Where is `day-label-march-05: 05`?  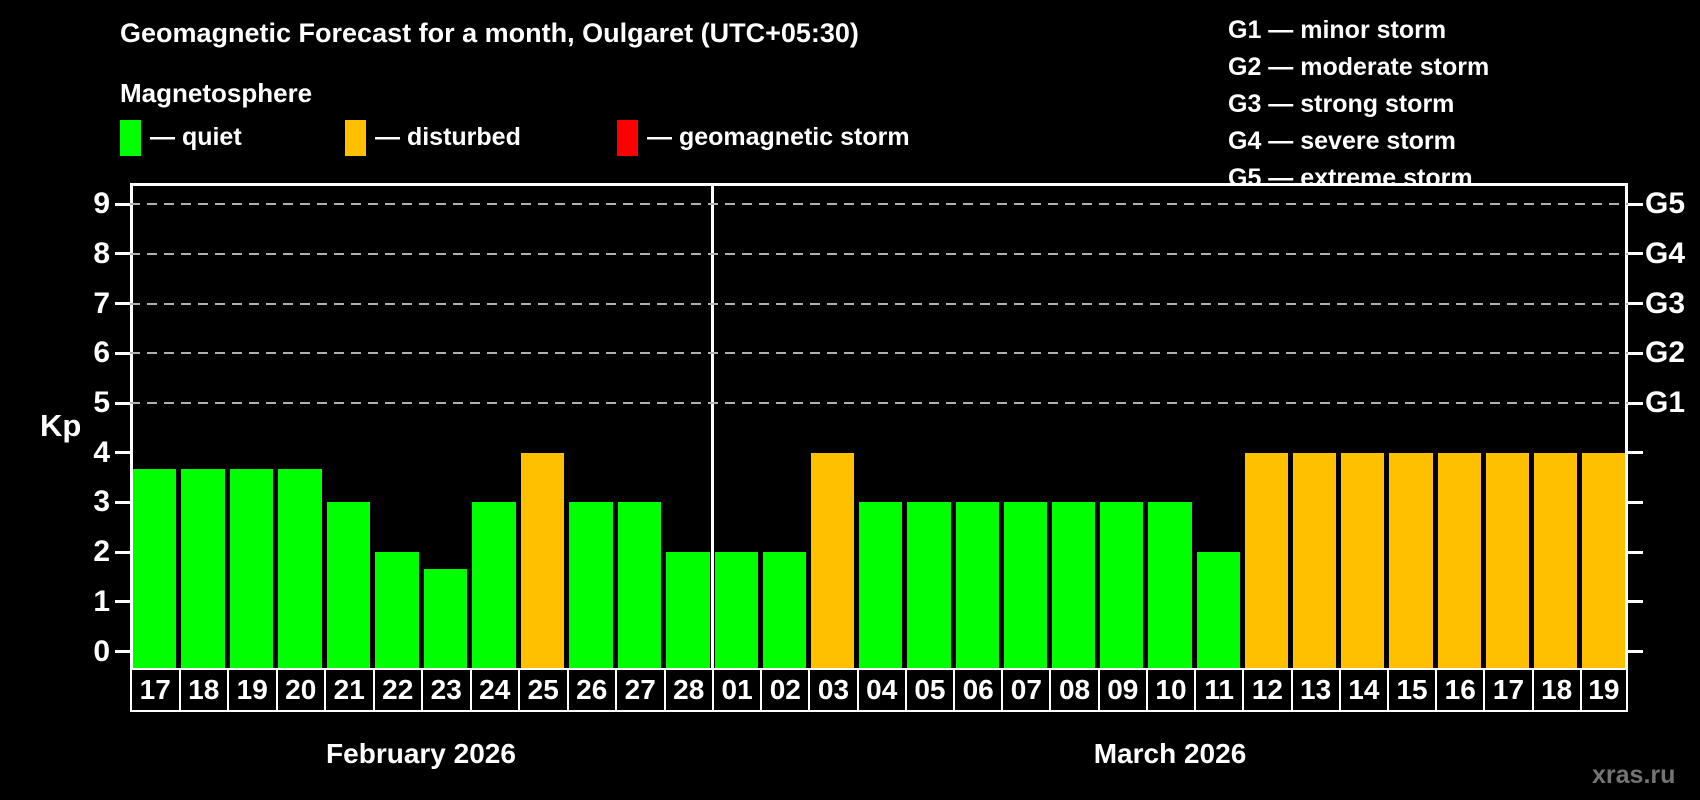 day-label-march-05: 05 is located at coordinates (929, 690).